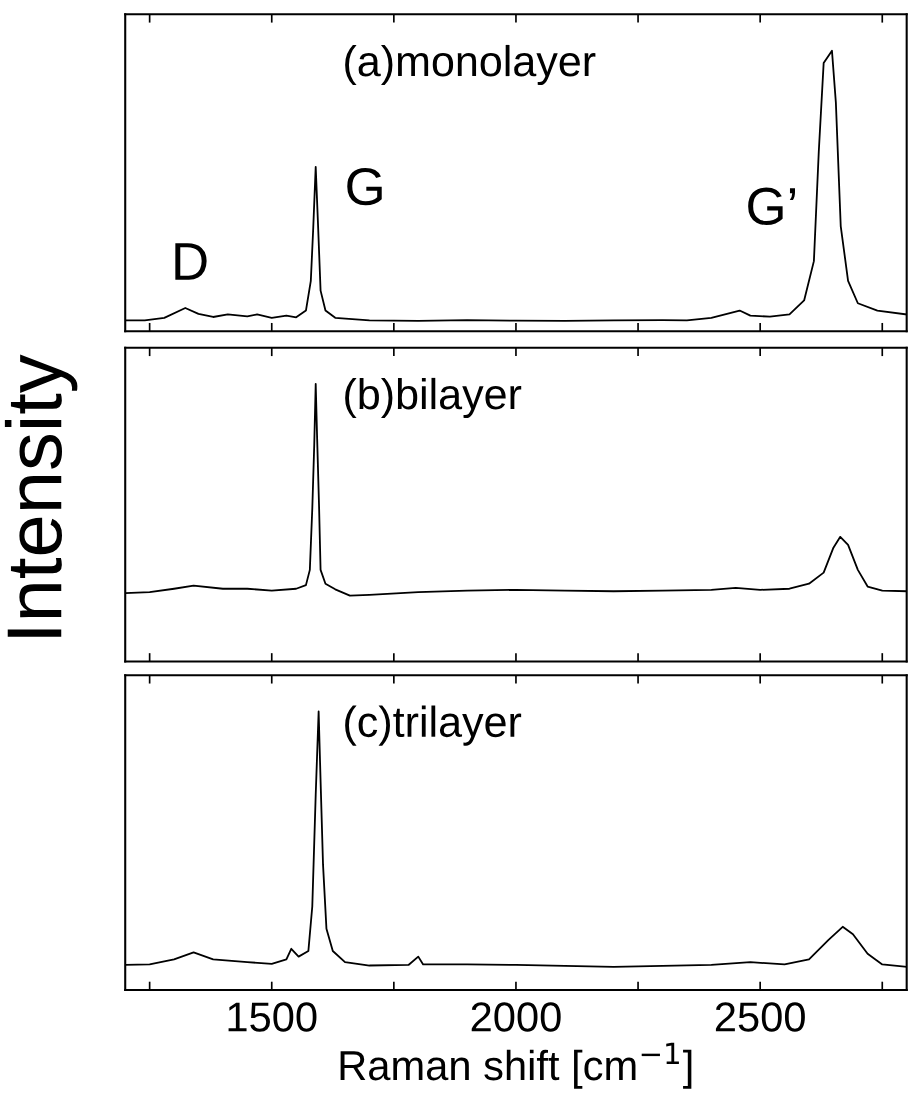 This screenshot has height=1097, width=914. What do you see at coordinates (771, 206) in the screenshot?
I see `annotation: G’` at bounding box center [771, 206].